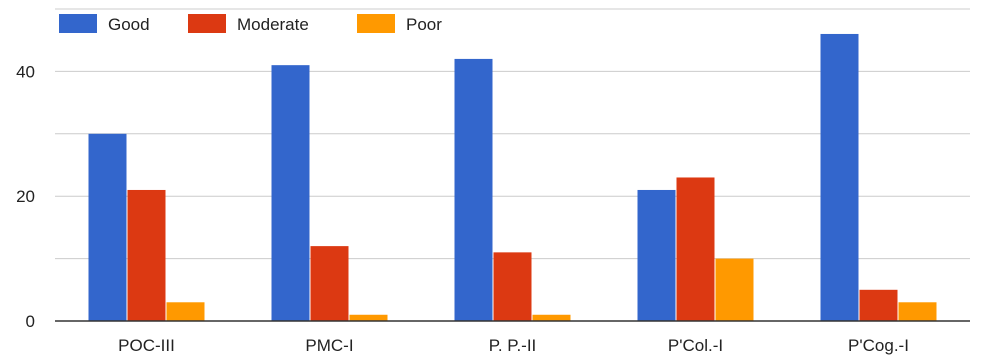  What do you see at coordinates (146, 345) in the screenshot?
I see `x-tick-label: POC-III` at bounding box center [146, 345].